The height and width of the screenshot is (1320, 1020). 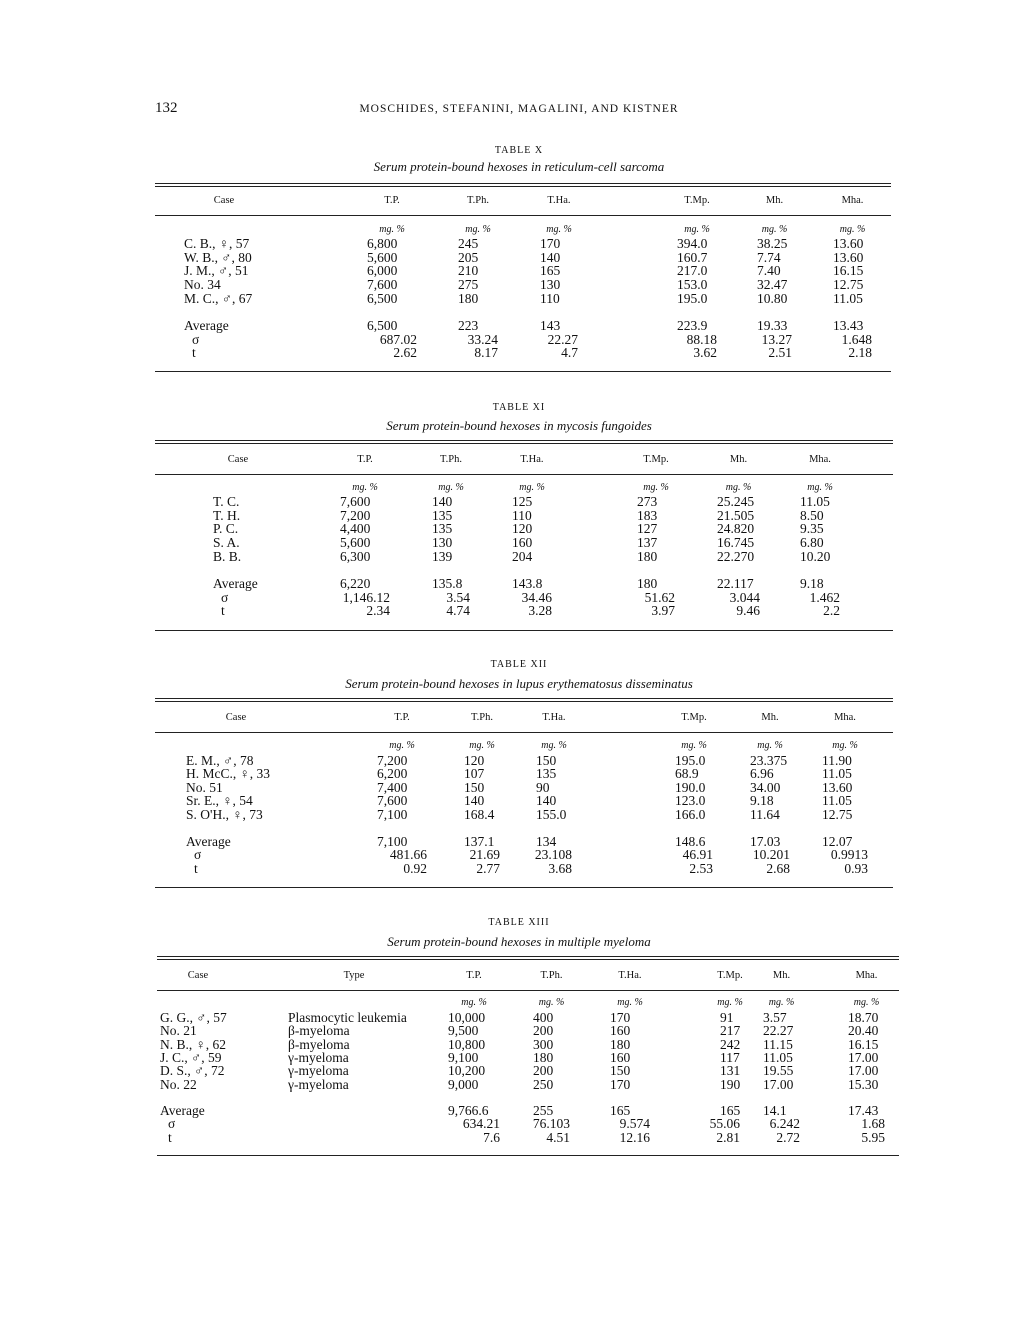 I want to click on data-cell: 131, so click(x=730, y=1071).